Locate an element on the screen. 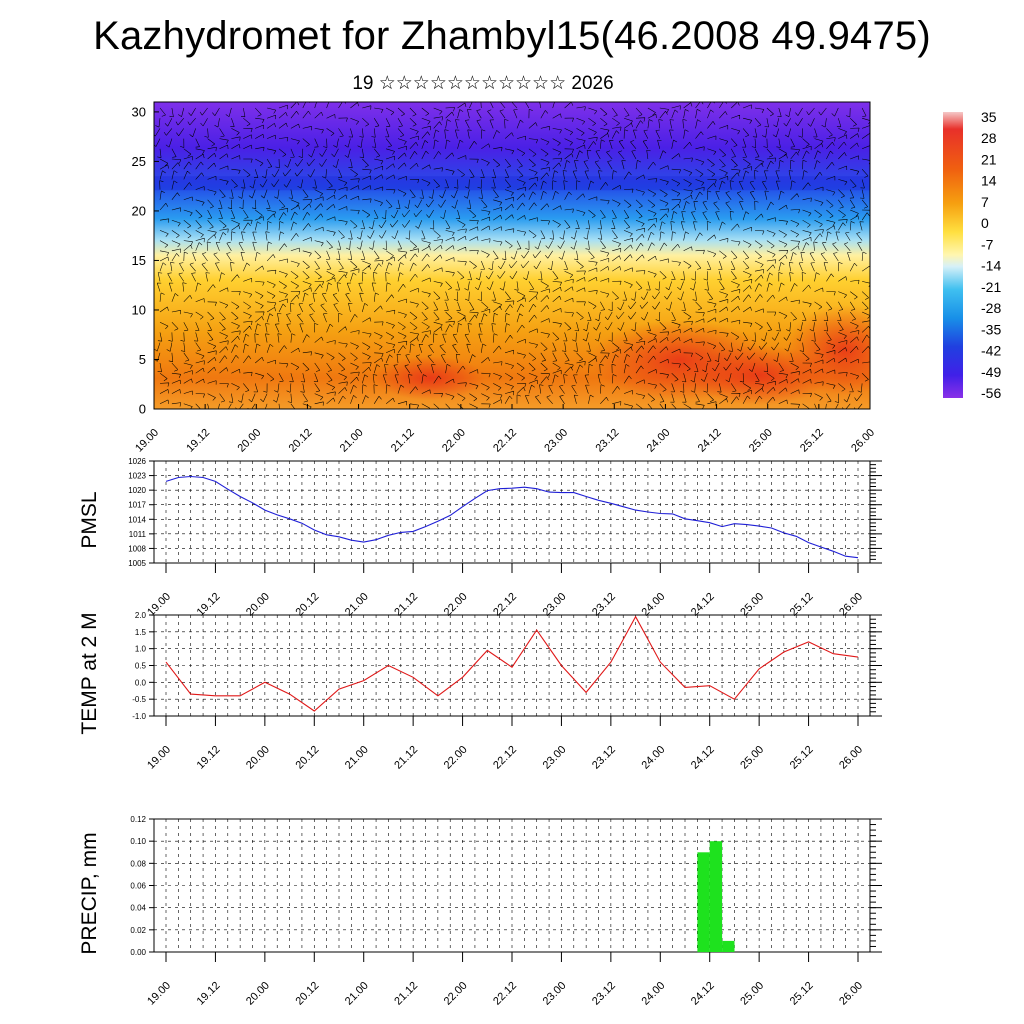 Image resolution: width=1024 pixels, height=1024 pixels. section-ytick-label-6: 30 is located at coordinates (139, 111).